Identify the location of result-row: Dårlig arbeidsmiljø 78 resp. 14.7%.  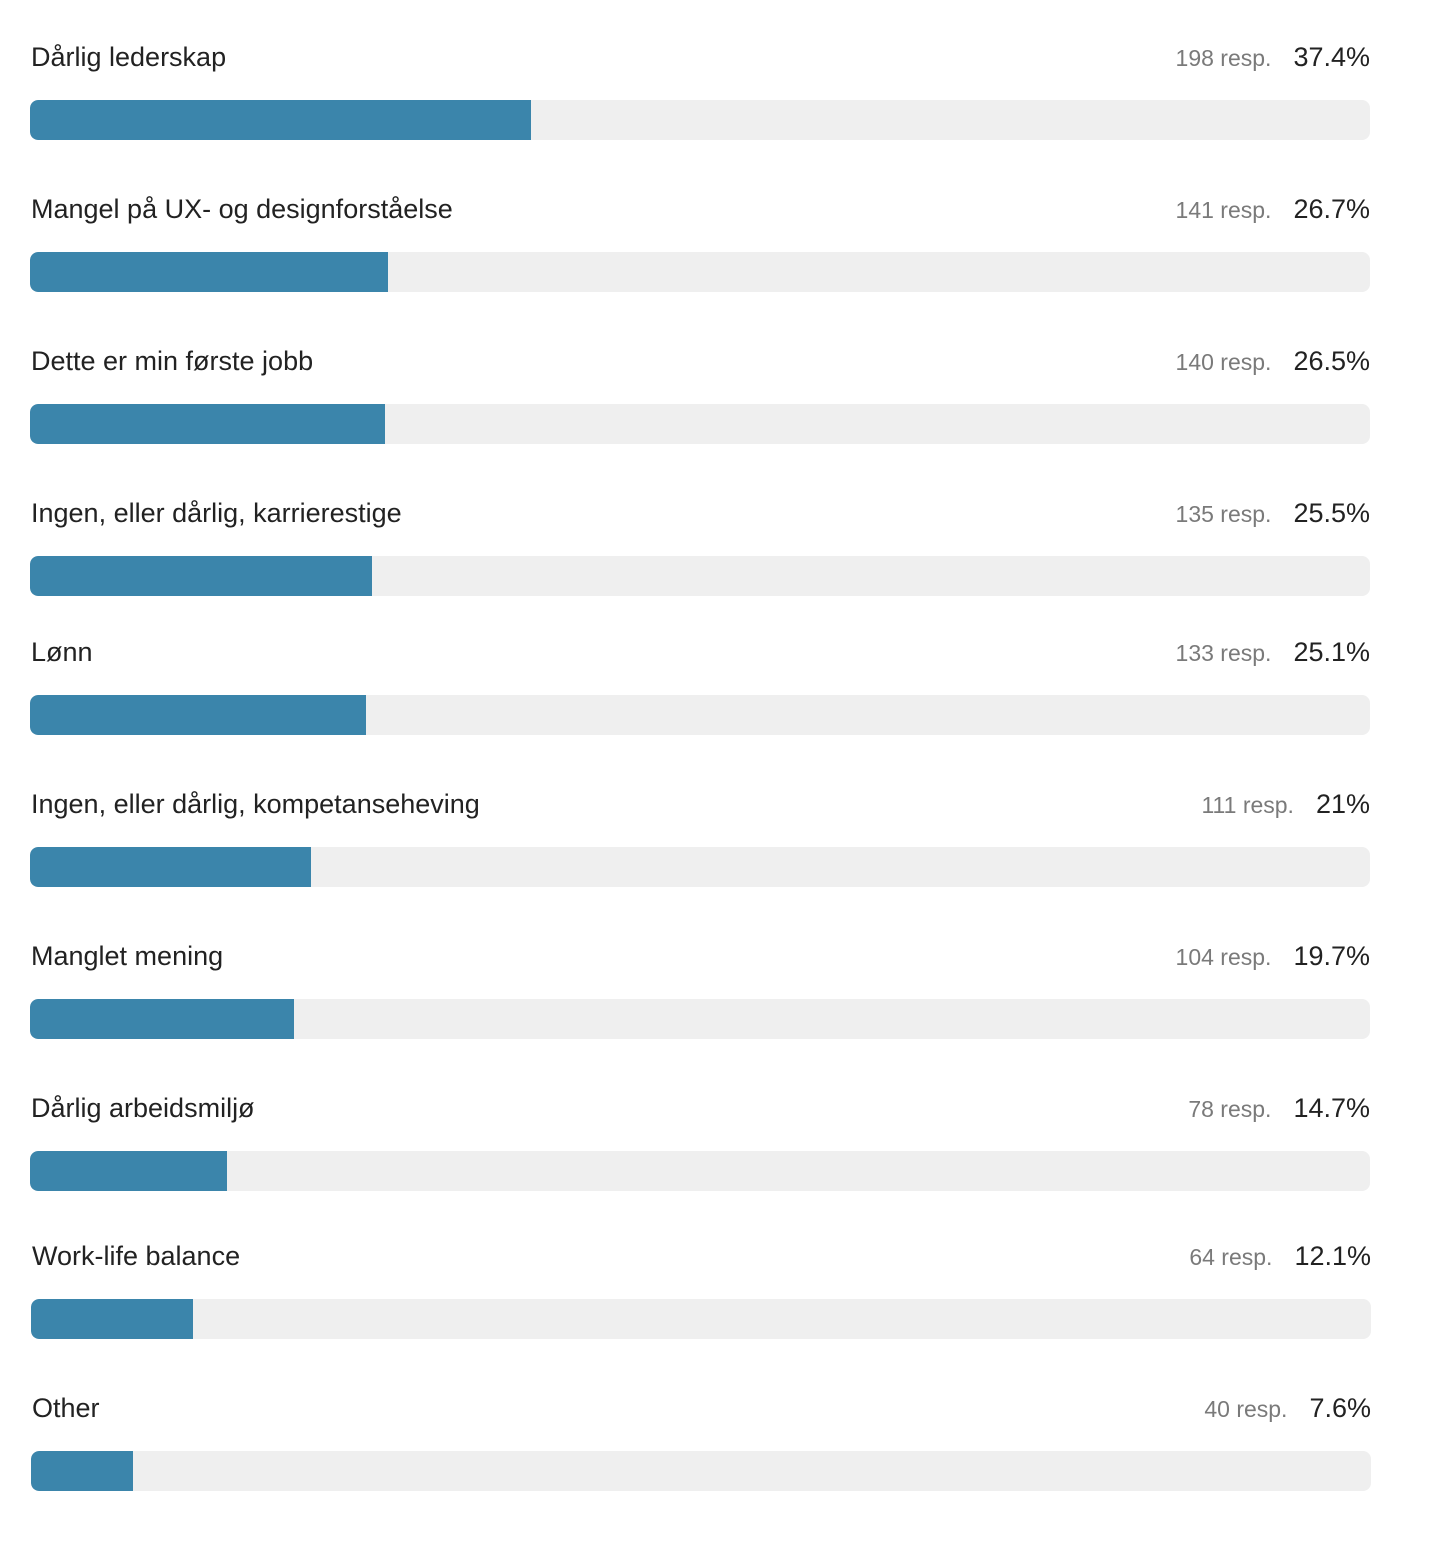
(700, 1145).